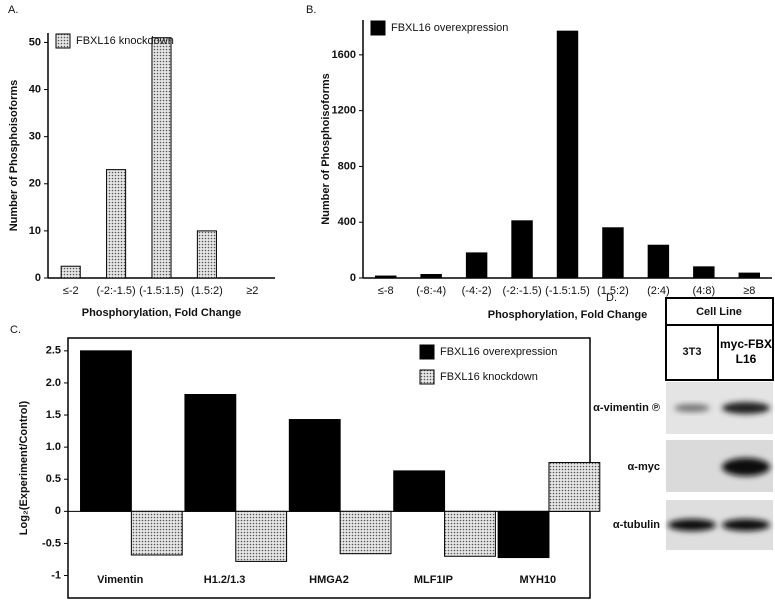 The image size is (775, 613). Describe the element at coordinates (53, 351) in the screenshot. I see `y-tick-label: 2.5` at that location.